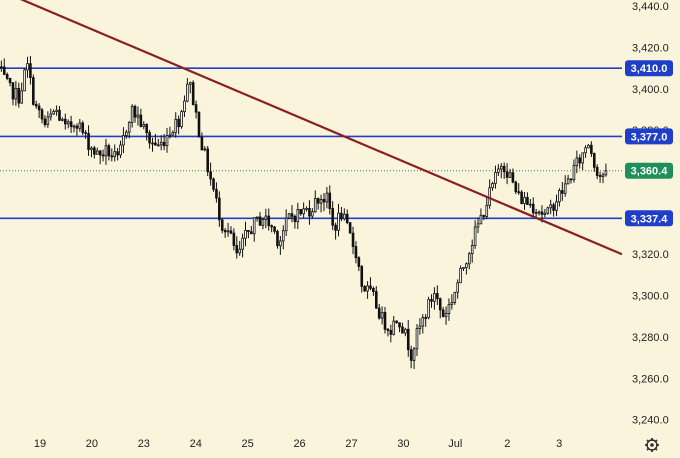 The image size is (680, 458). I want to click on x-axis: 19 20 23 24 25 26 27 30 Jul 2 3, so click(298, 444).